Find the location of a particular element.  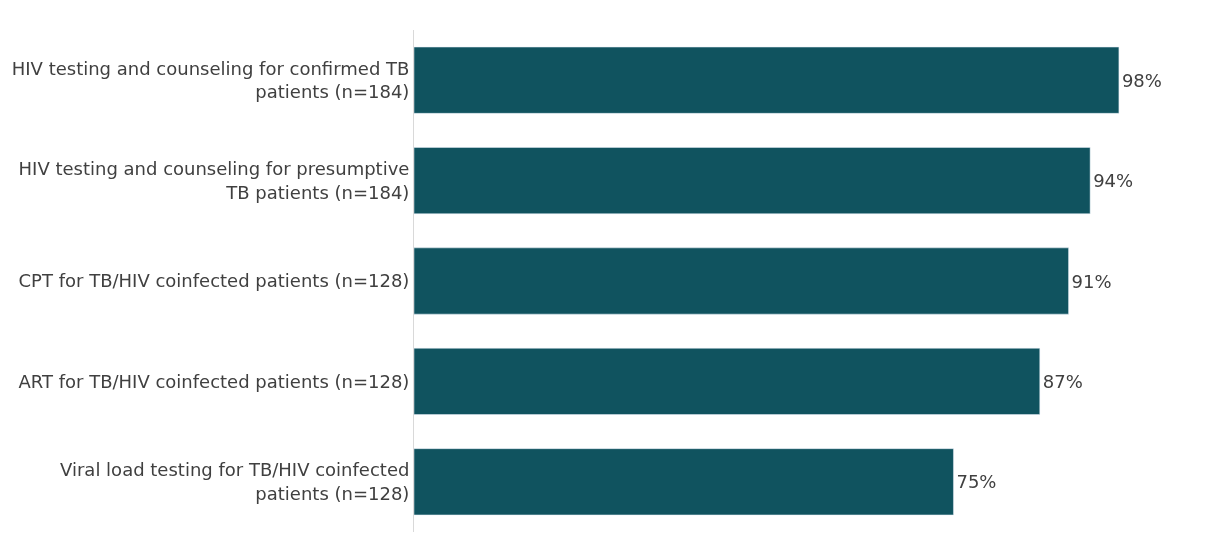

data-label: 75% is located at coordinates (976, 482).